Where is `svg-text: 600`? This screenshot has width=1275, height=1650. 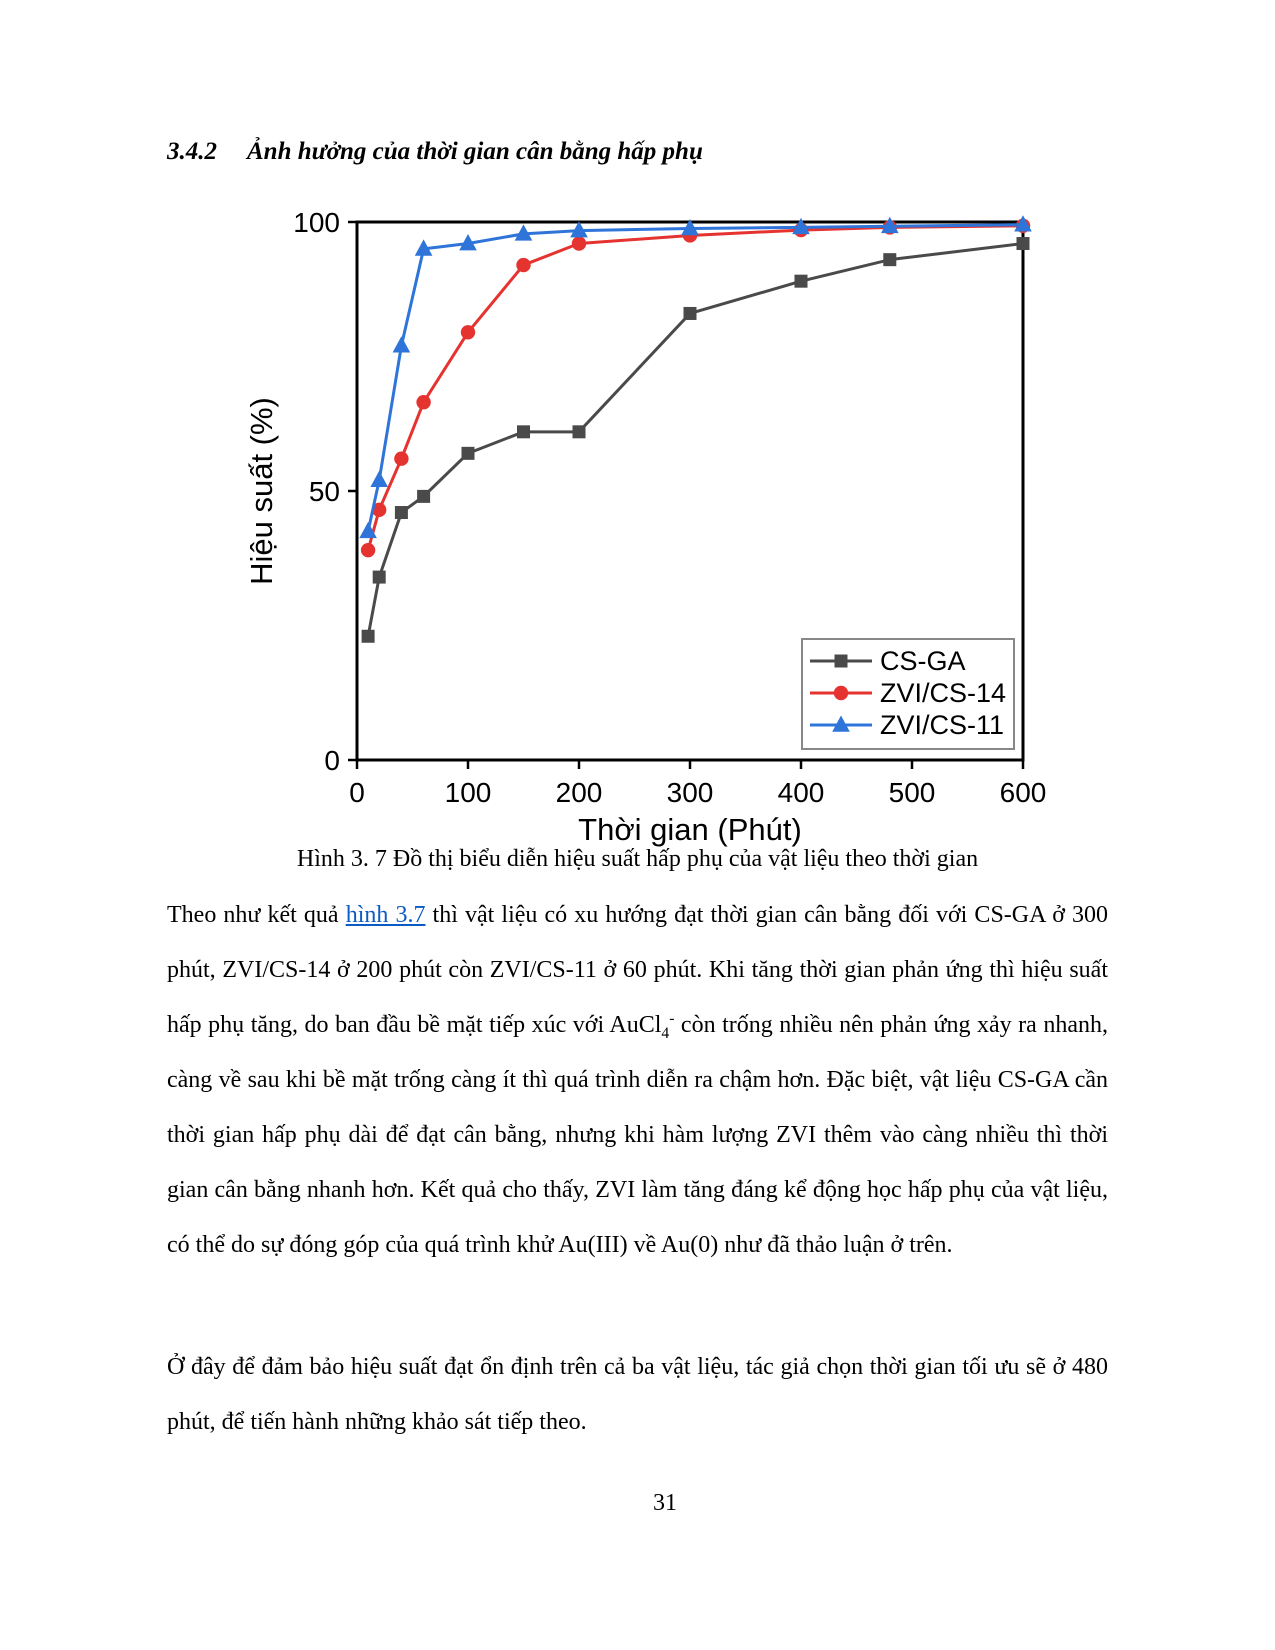
svg-text: 600 is located at coordinates (1023, 792).